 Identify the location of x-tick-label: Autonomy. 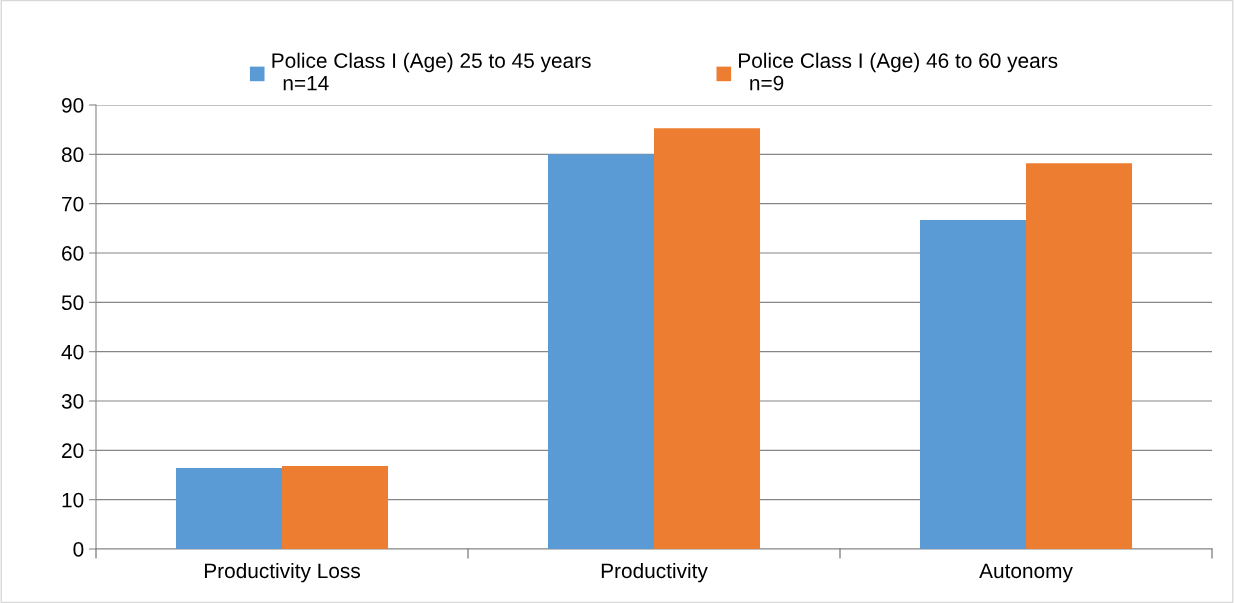
(1026, 573).